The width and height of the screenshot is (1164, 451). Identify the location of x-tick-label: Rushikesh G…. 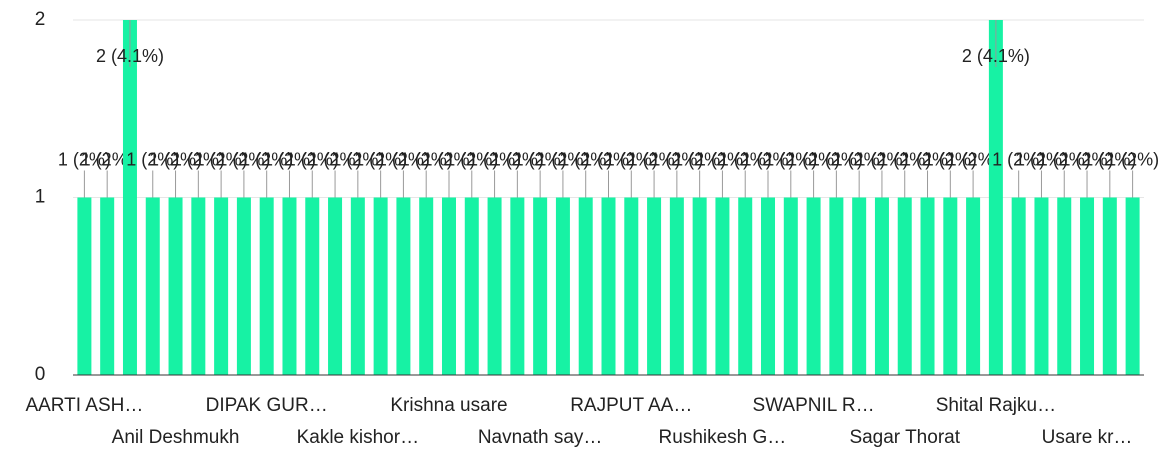
(723, 437).